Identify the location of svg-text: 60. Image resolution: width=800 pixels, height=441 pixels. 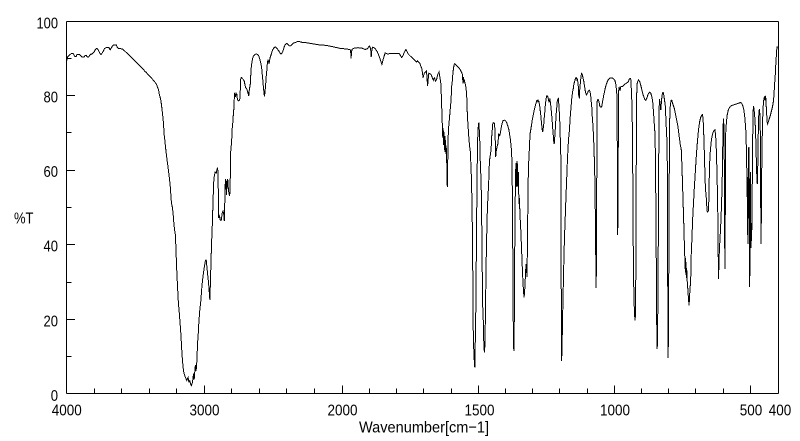
(51, 172).